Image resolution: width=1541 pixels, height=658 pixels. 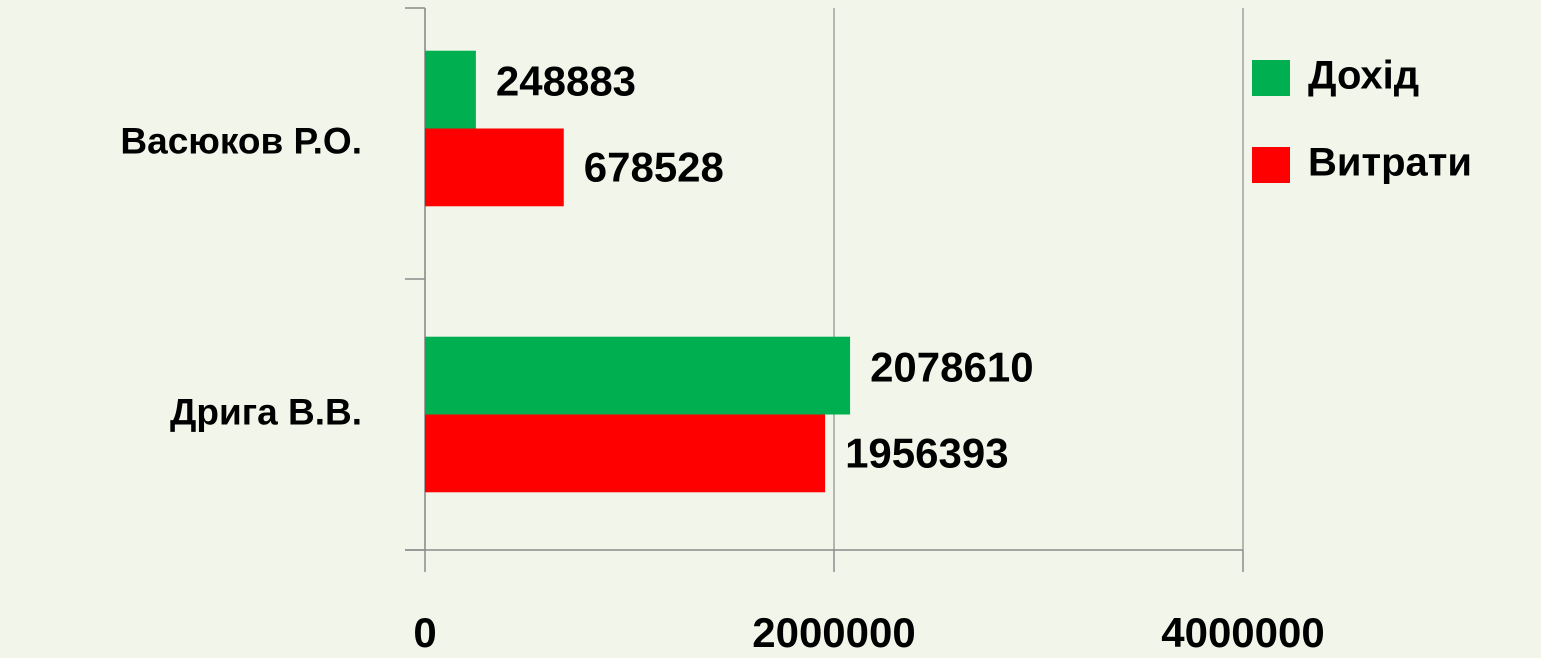 I want to click on data-label: 2078610, so click(x=952, y=367).